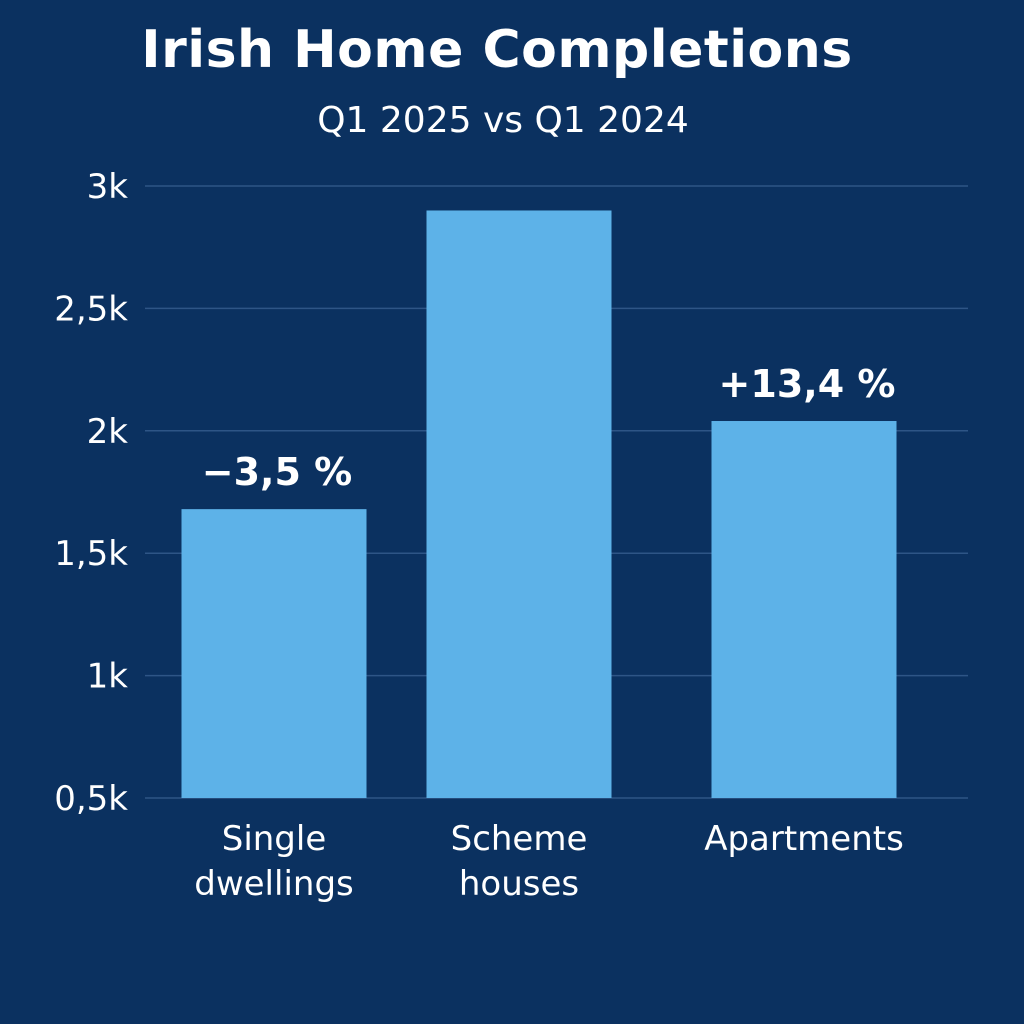  I want to click on data-label: +13,4 %, so click(807, 384).